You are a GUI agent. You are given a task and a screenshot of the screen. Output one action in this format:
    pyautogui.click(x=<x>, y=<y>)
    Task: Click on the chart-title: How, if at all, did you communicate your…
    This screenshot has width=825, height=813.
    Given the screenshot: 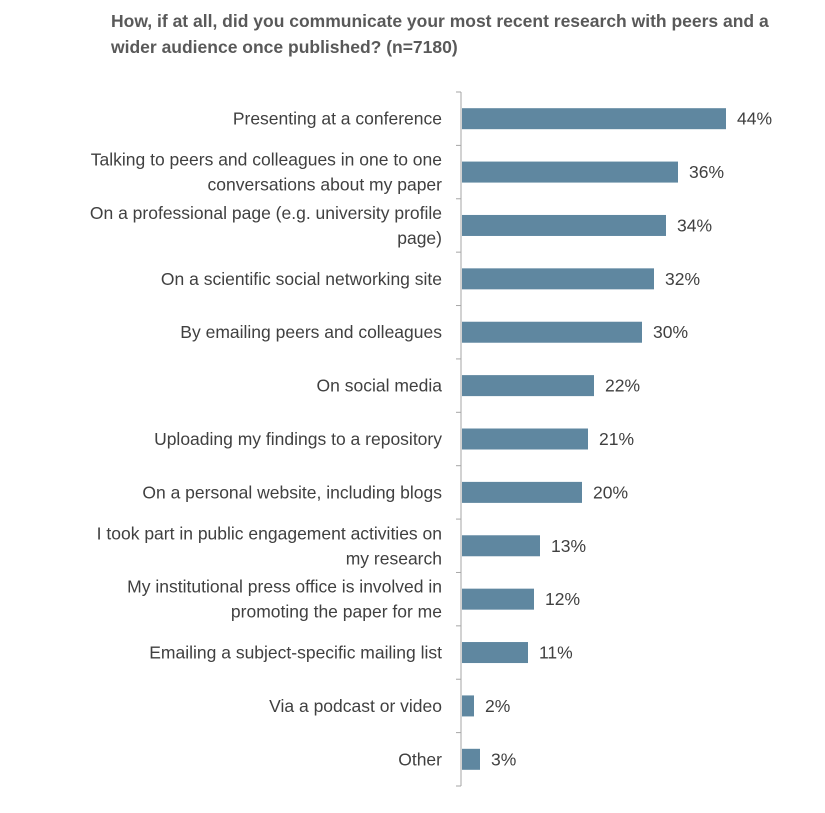 What is the action you would take?
    pyautogui.click(x=440, y=34)
    